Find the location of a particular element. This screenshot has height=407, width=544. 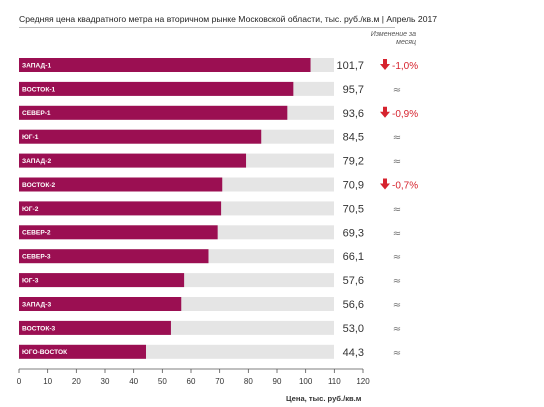

category-label: ЗАПАД-1 is located at coordinates (36, 65).